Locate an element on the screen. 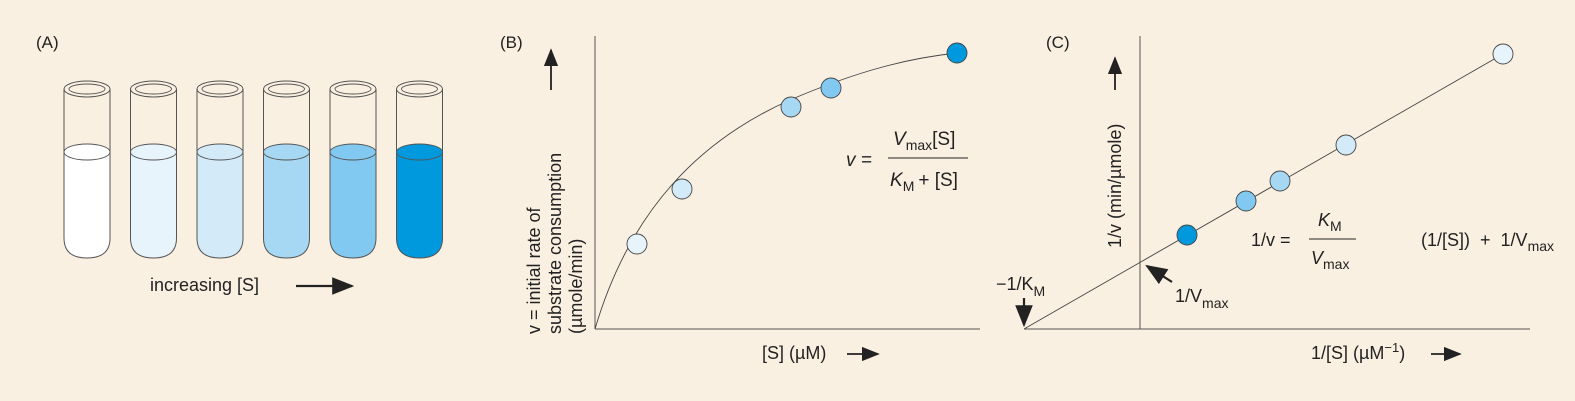 The height and width of the screenshot is (401, 1575). lb-eq-vmax: V is located at coordinates (1318, 258).